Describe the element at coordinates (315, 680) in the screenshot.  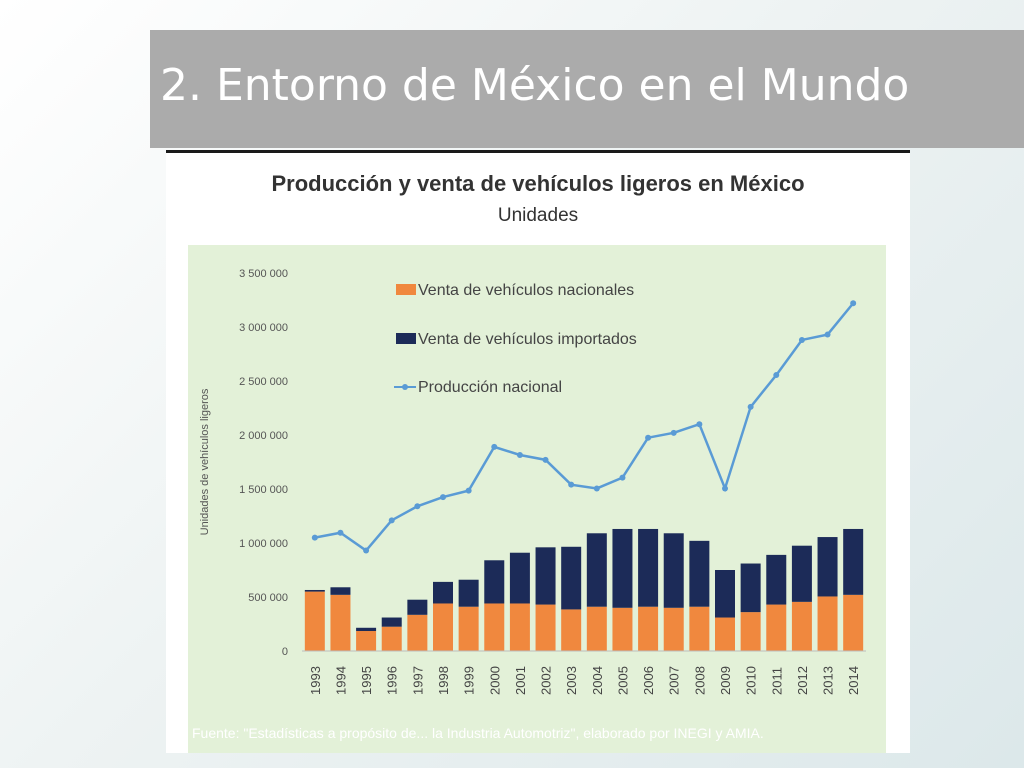
I see `x-tick-label: 1993` at that location.